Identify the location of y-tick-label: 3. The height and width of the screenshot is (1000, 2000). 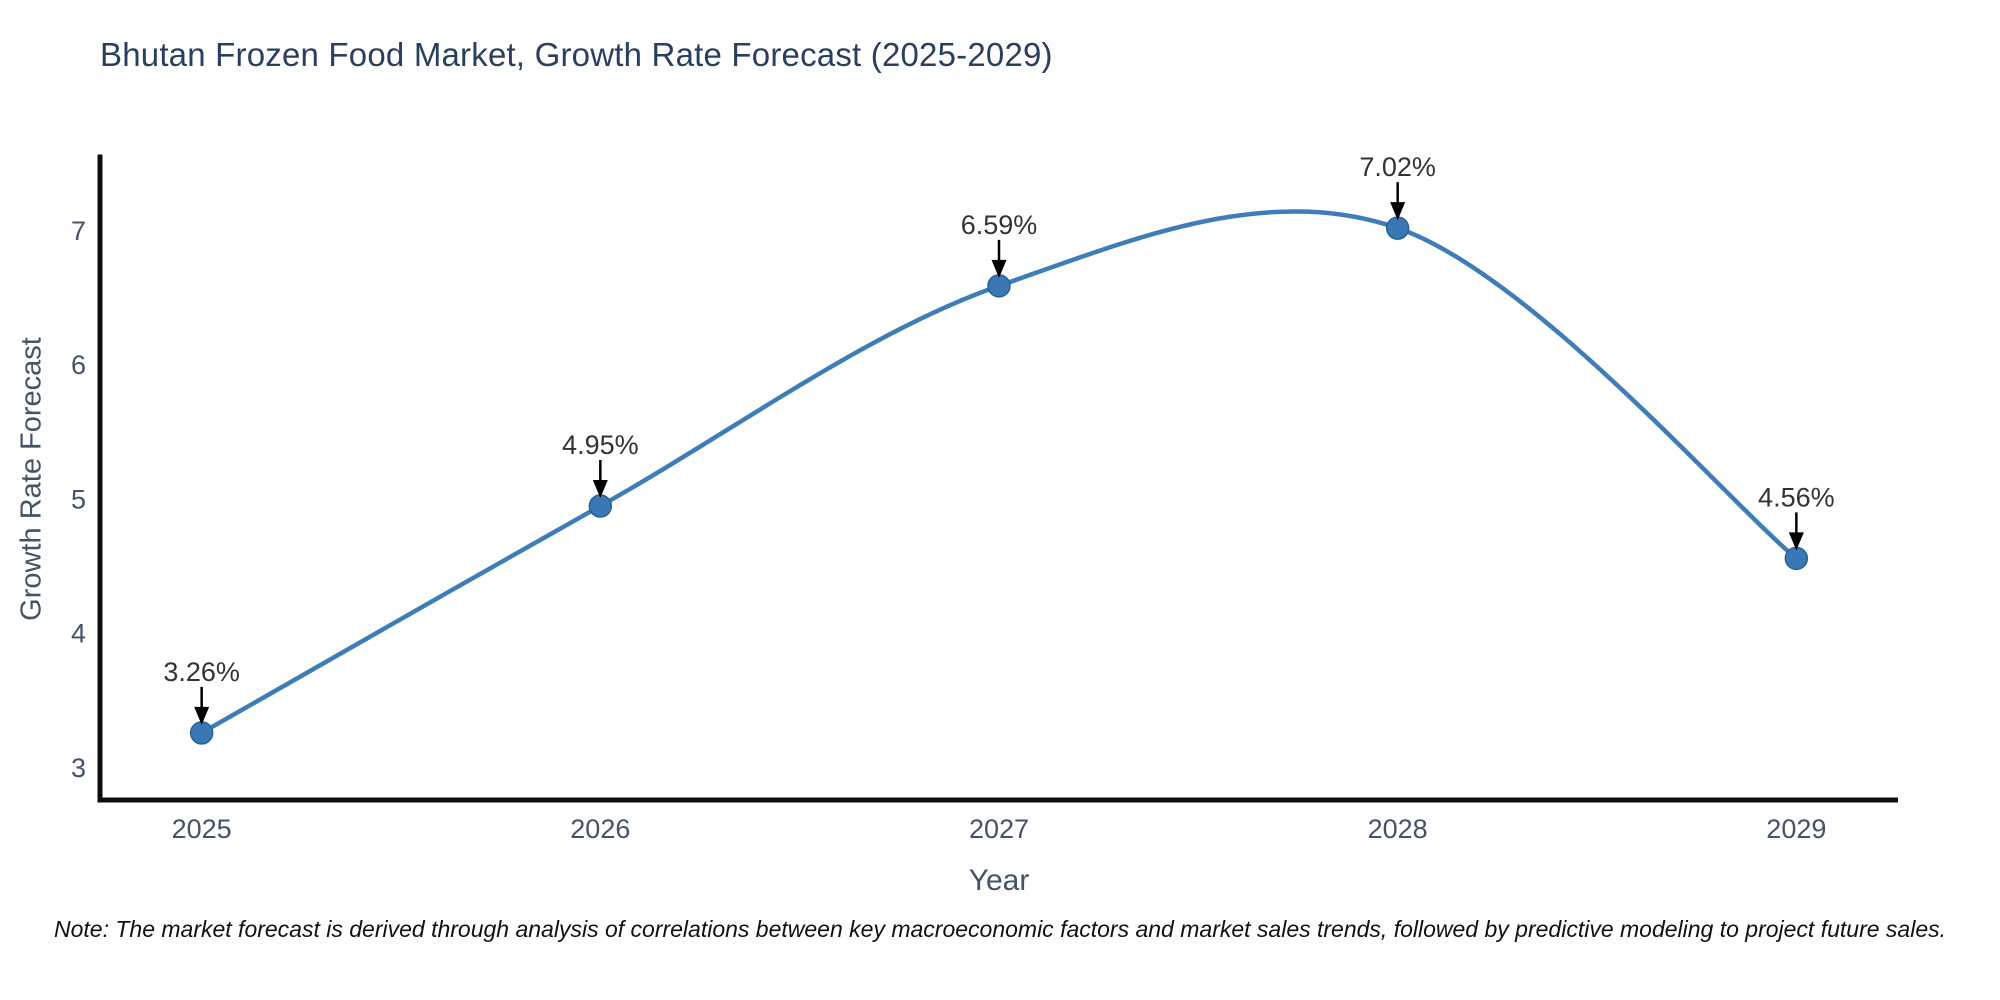
(78, 768).